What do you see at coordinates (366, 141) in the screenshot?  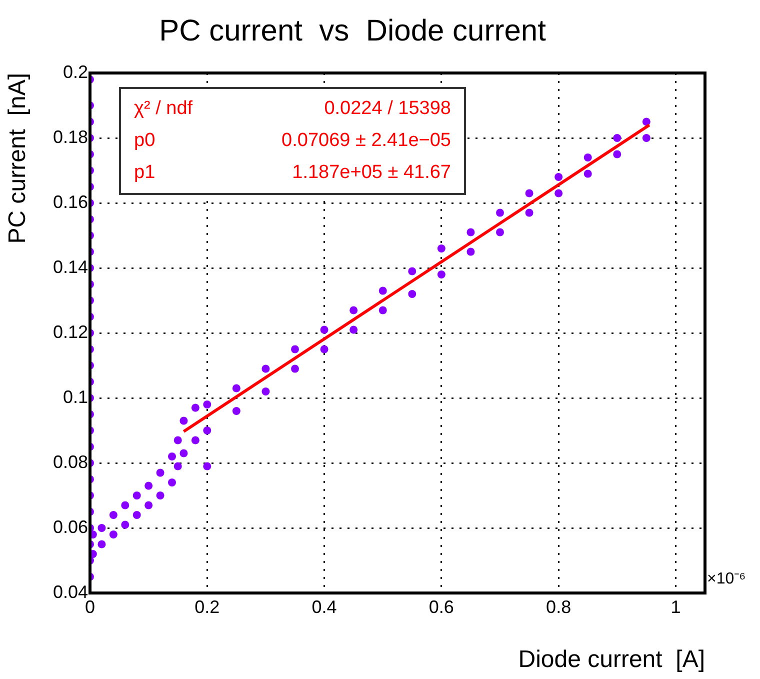 I see `annotation: 0.07069 ± 2.41e−05` at bounding box center [366, 141].